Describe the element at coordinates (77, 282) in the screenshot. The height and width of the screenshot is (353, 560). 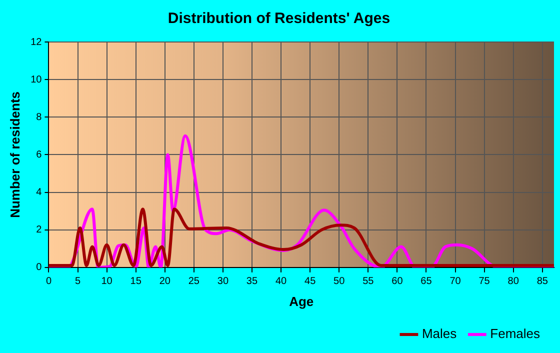
I see `x-tick-label: 5` at that location.